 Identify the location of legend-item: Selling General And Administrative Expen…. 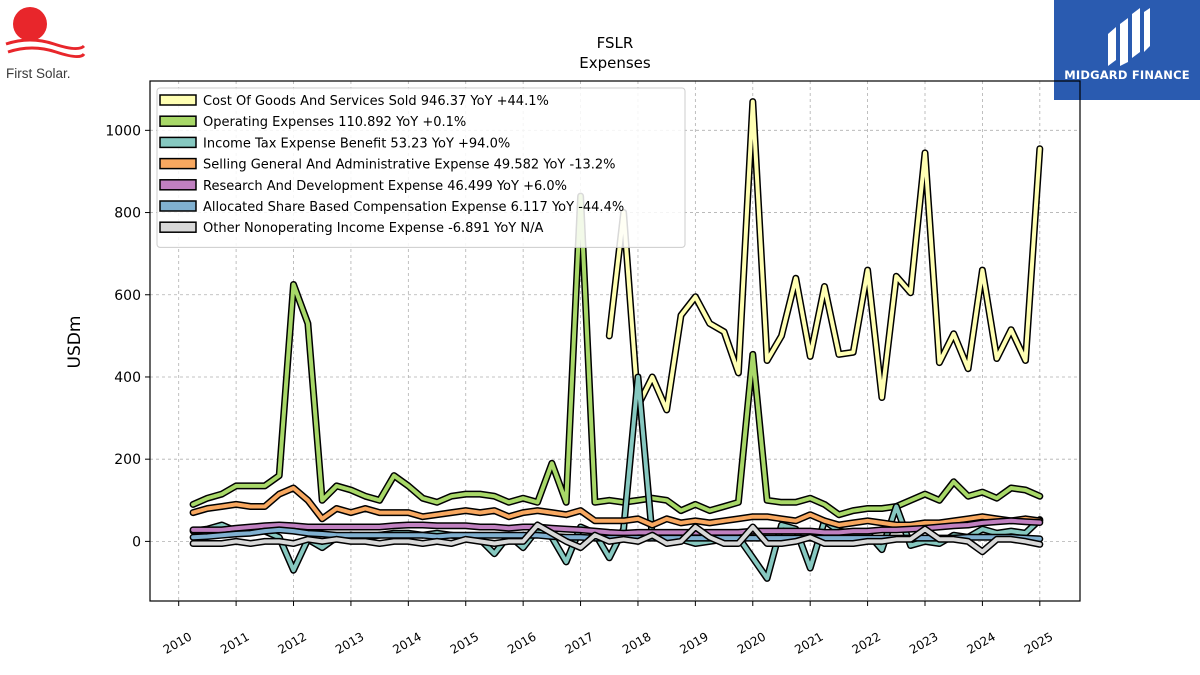
(387, 165).